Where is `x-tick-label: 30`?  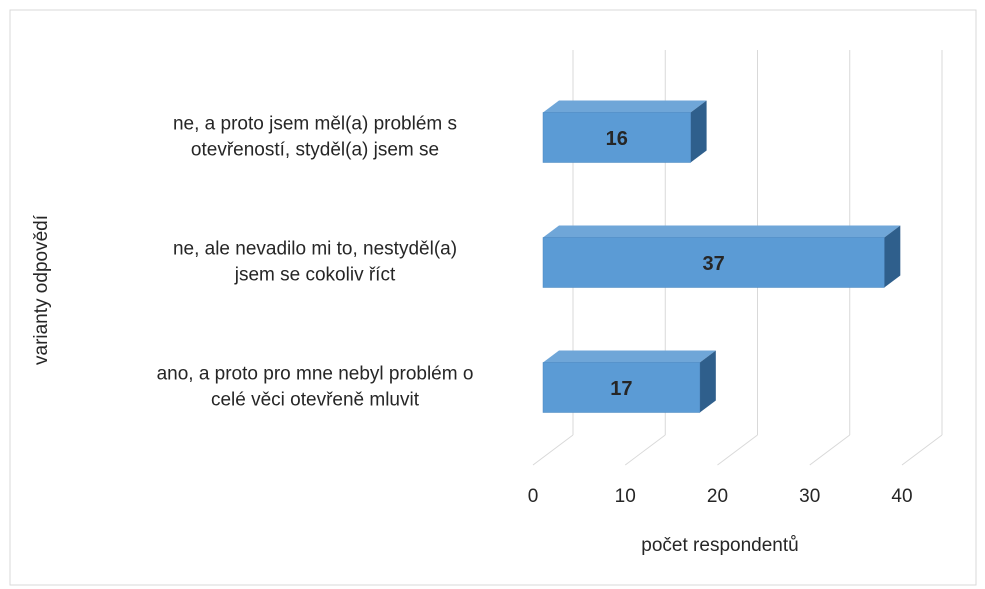
x-tick-label: 30 is located at coordinates (809, 496).